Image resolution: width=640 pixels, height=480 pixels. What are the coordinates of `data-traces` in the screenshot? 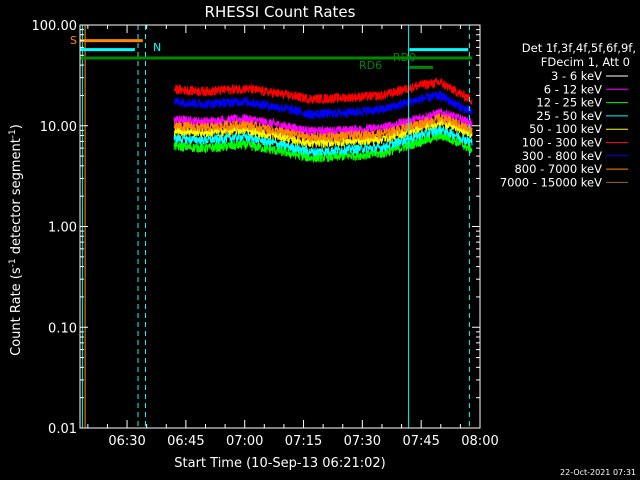 It's located at (323, 128).